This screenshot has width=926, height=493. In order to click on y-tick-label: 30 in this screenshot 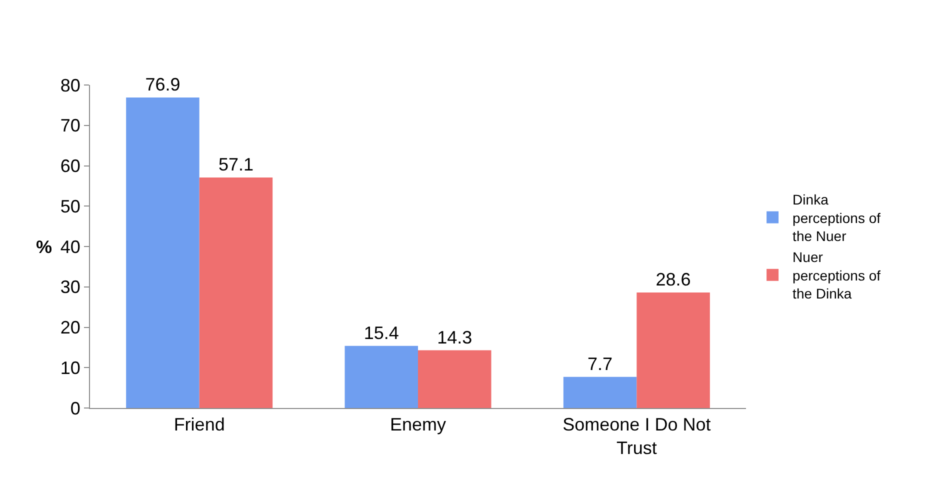, I will do `click(70, 287)`.